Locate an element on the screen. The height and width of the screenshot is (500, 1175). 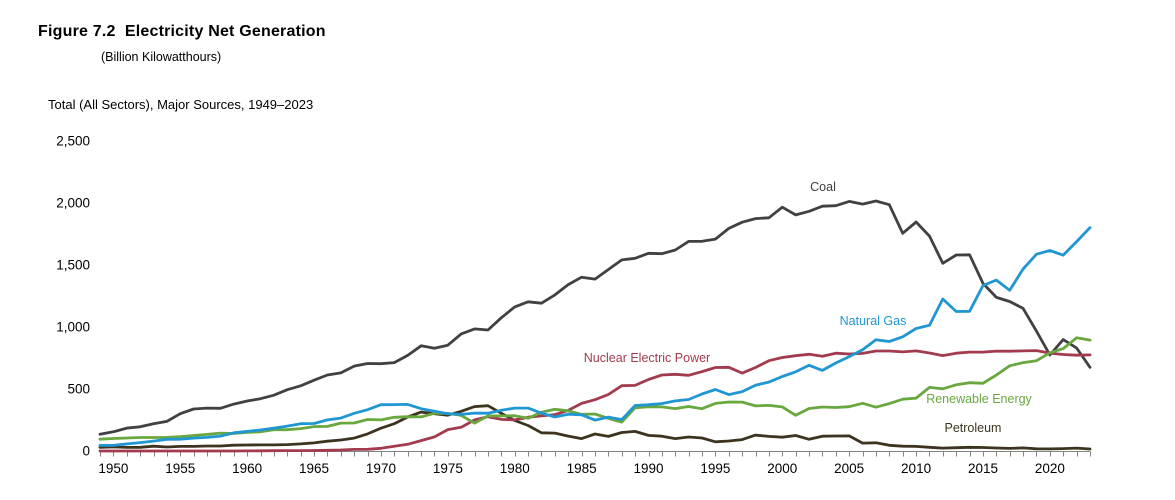
y-tick-label: 2,000 is located at coordinates (73, 203).